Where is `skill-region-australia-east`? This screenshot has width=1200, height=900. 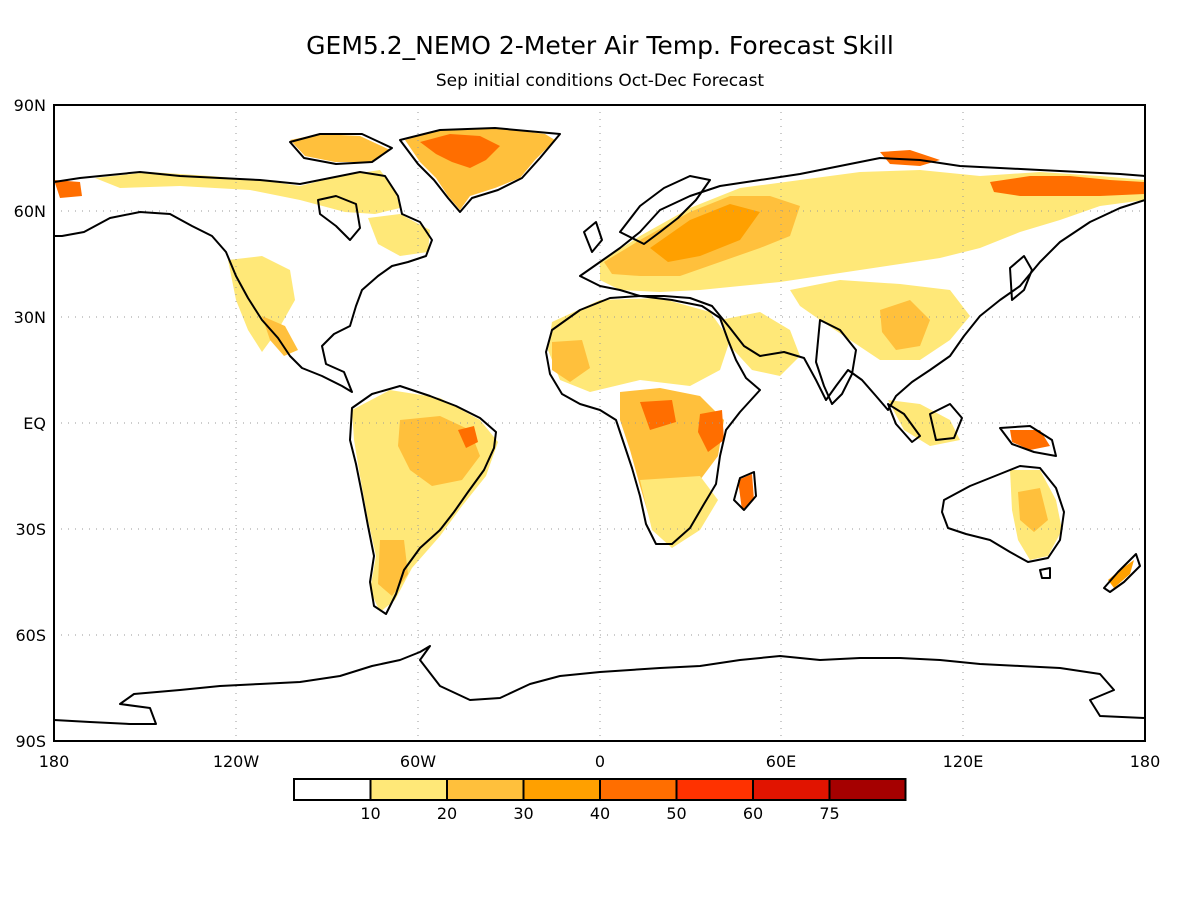 skill-region-australia-east is located at coordinates (1033, 510).